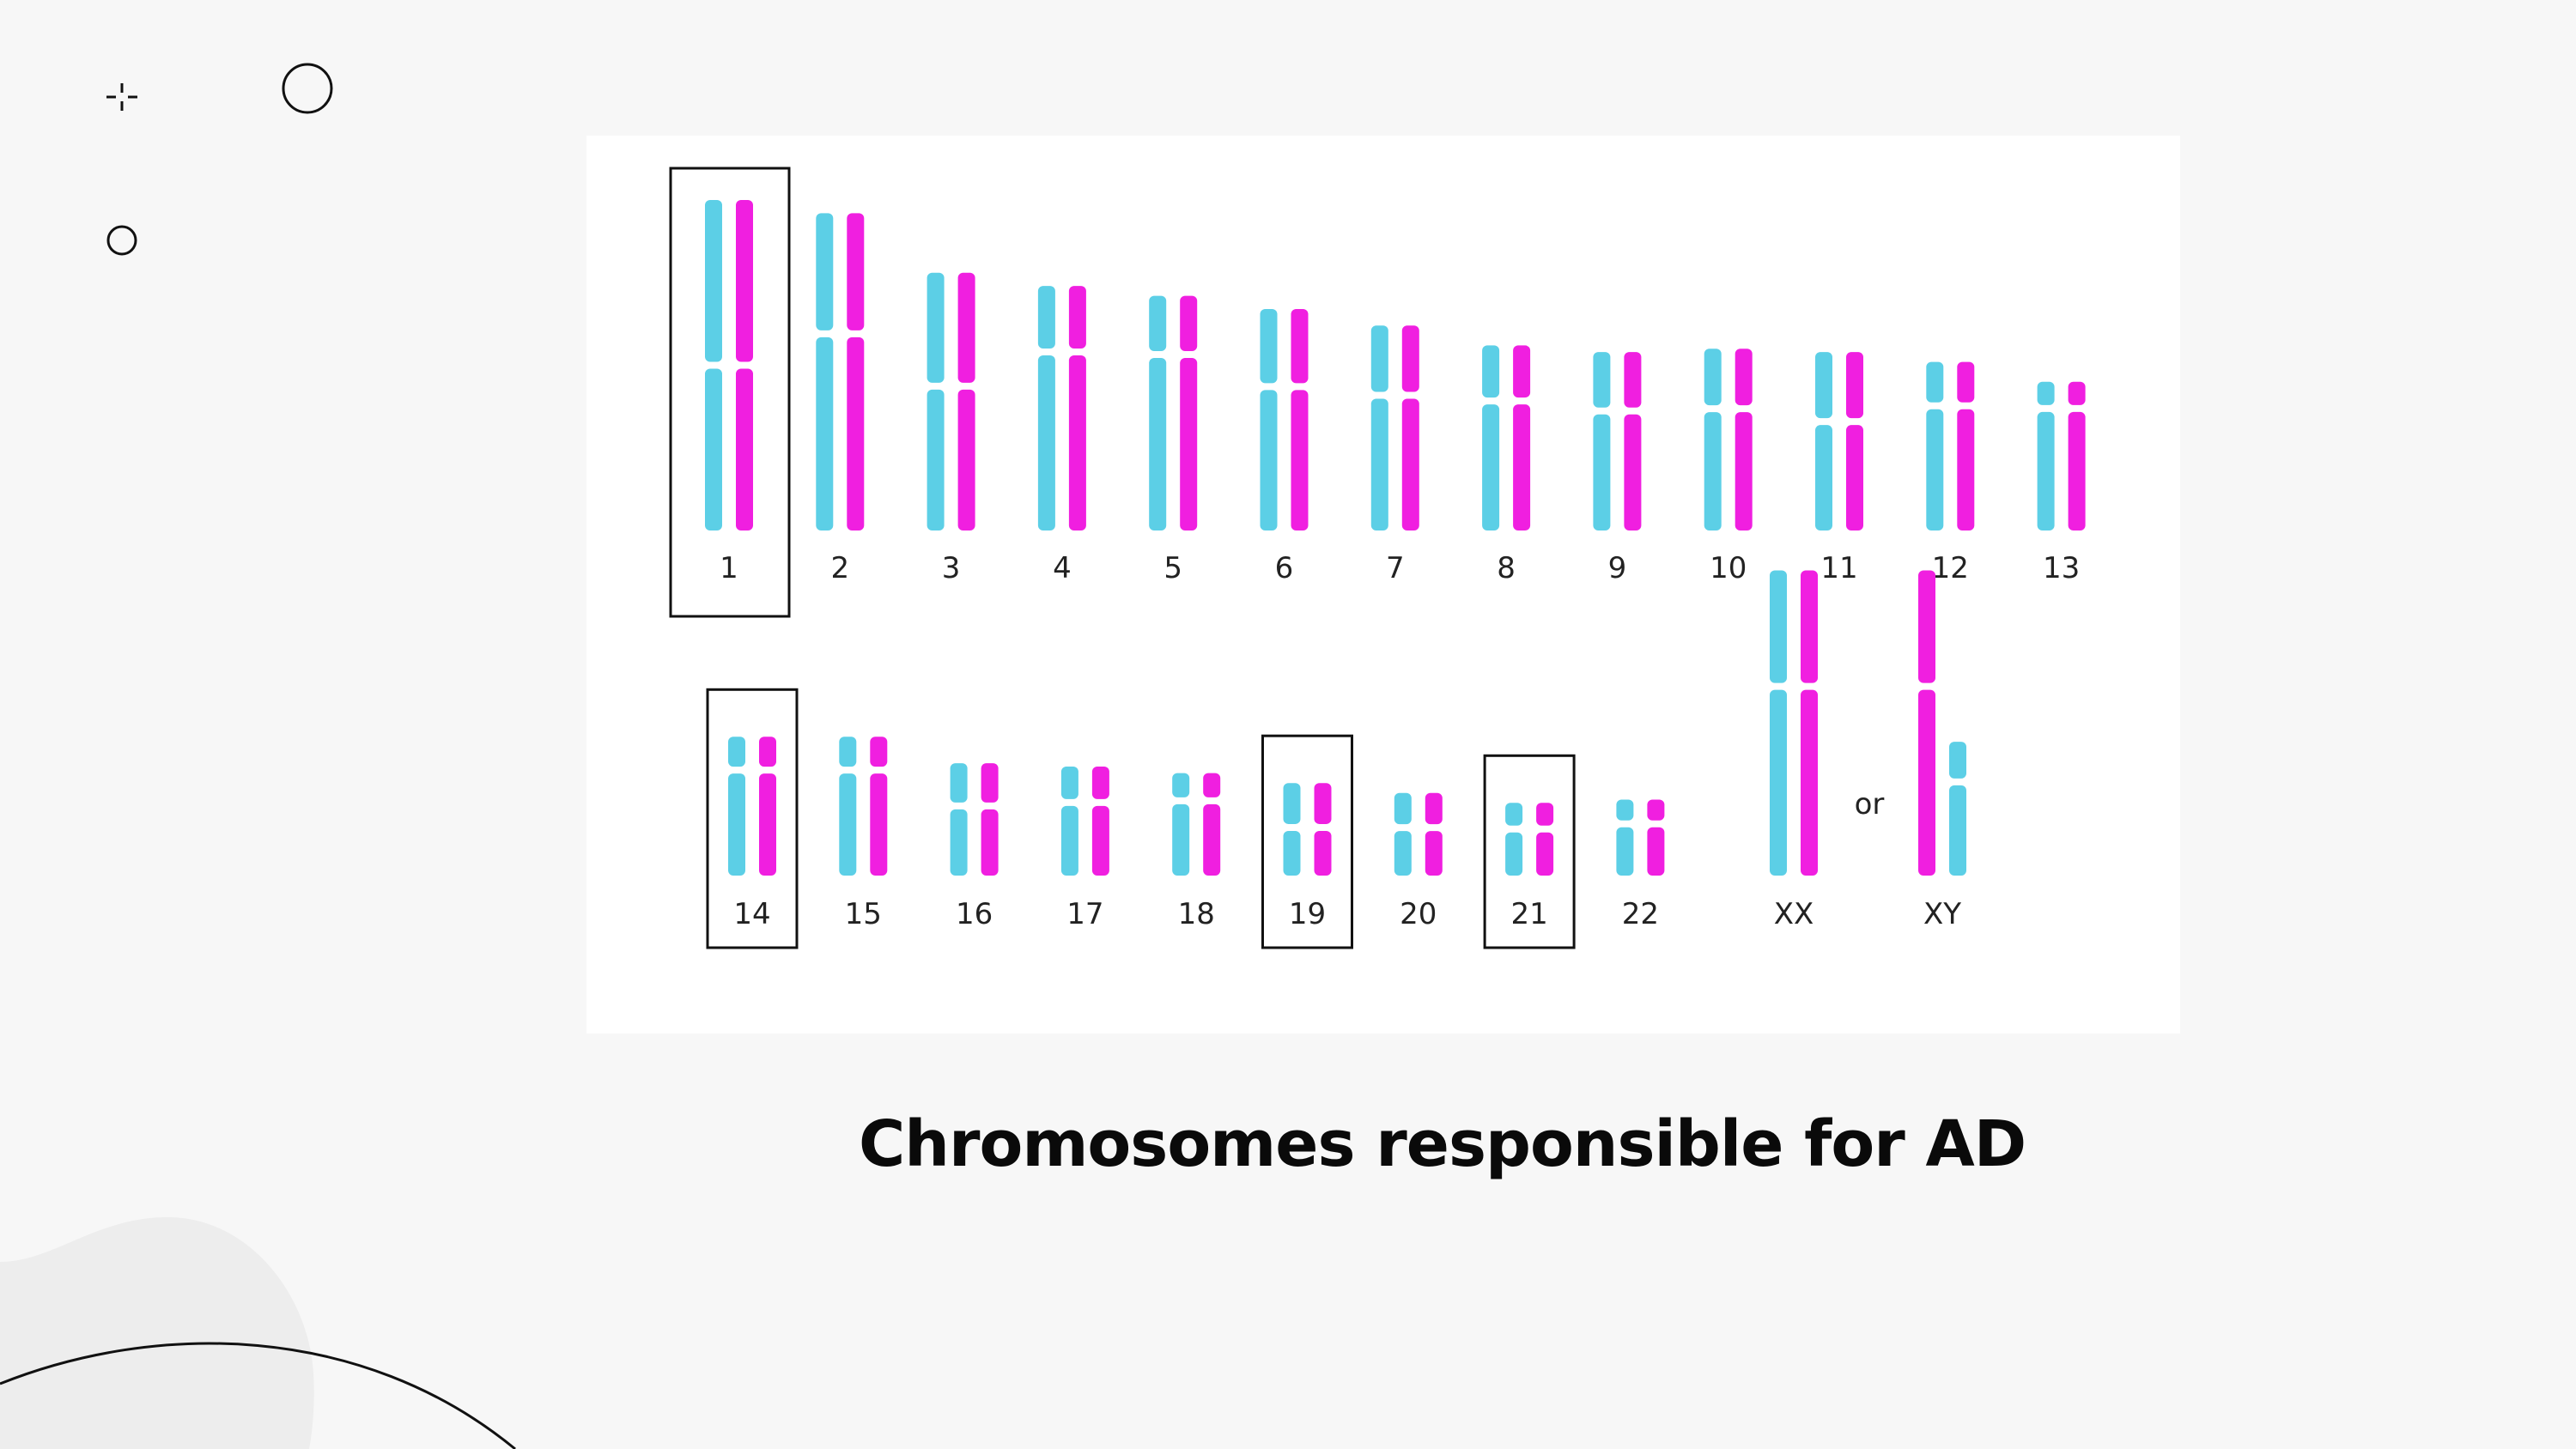 Image resolution: width=2576 pixels, height=1449 pixels. What do you see at coordinates (1942, 914) in the screenshot?
I see `chromosome-label: XY` at bounding box center [1942, 914].